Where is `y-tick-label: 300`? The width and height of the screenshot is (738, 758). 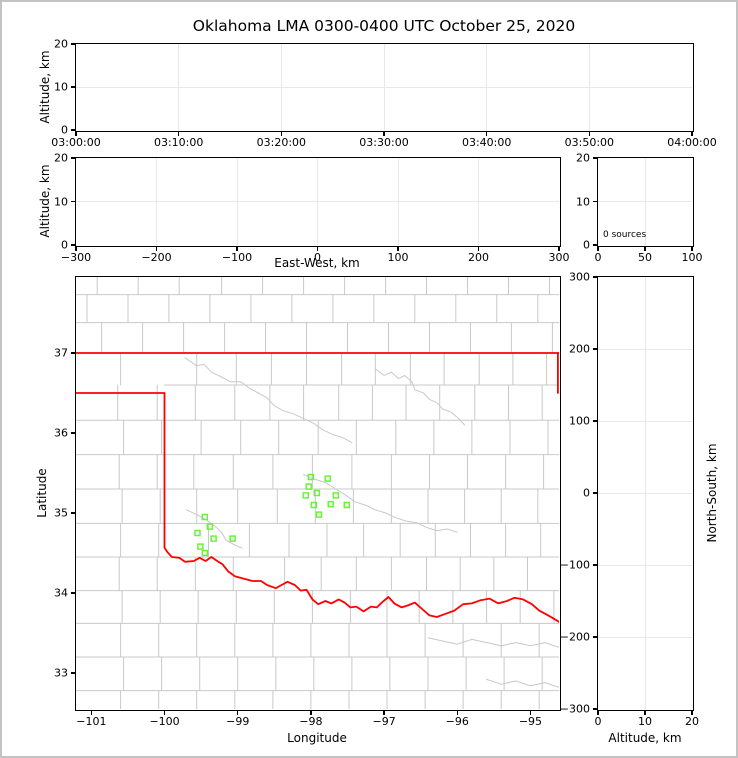
y-tick-label: 300 is located at coordinates (579, 277).